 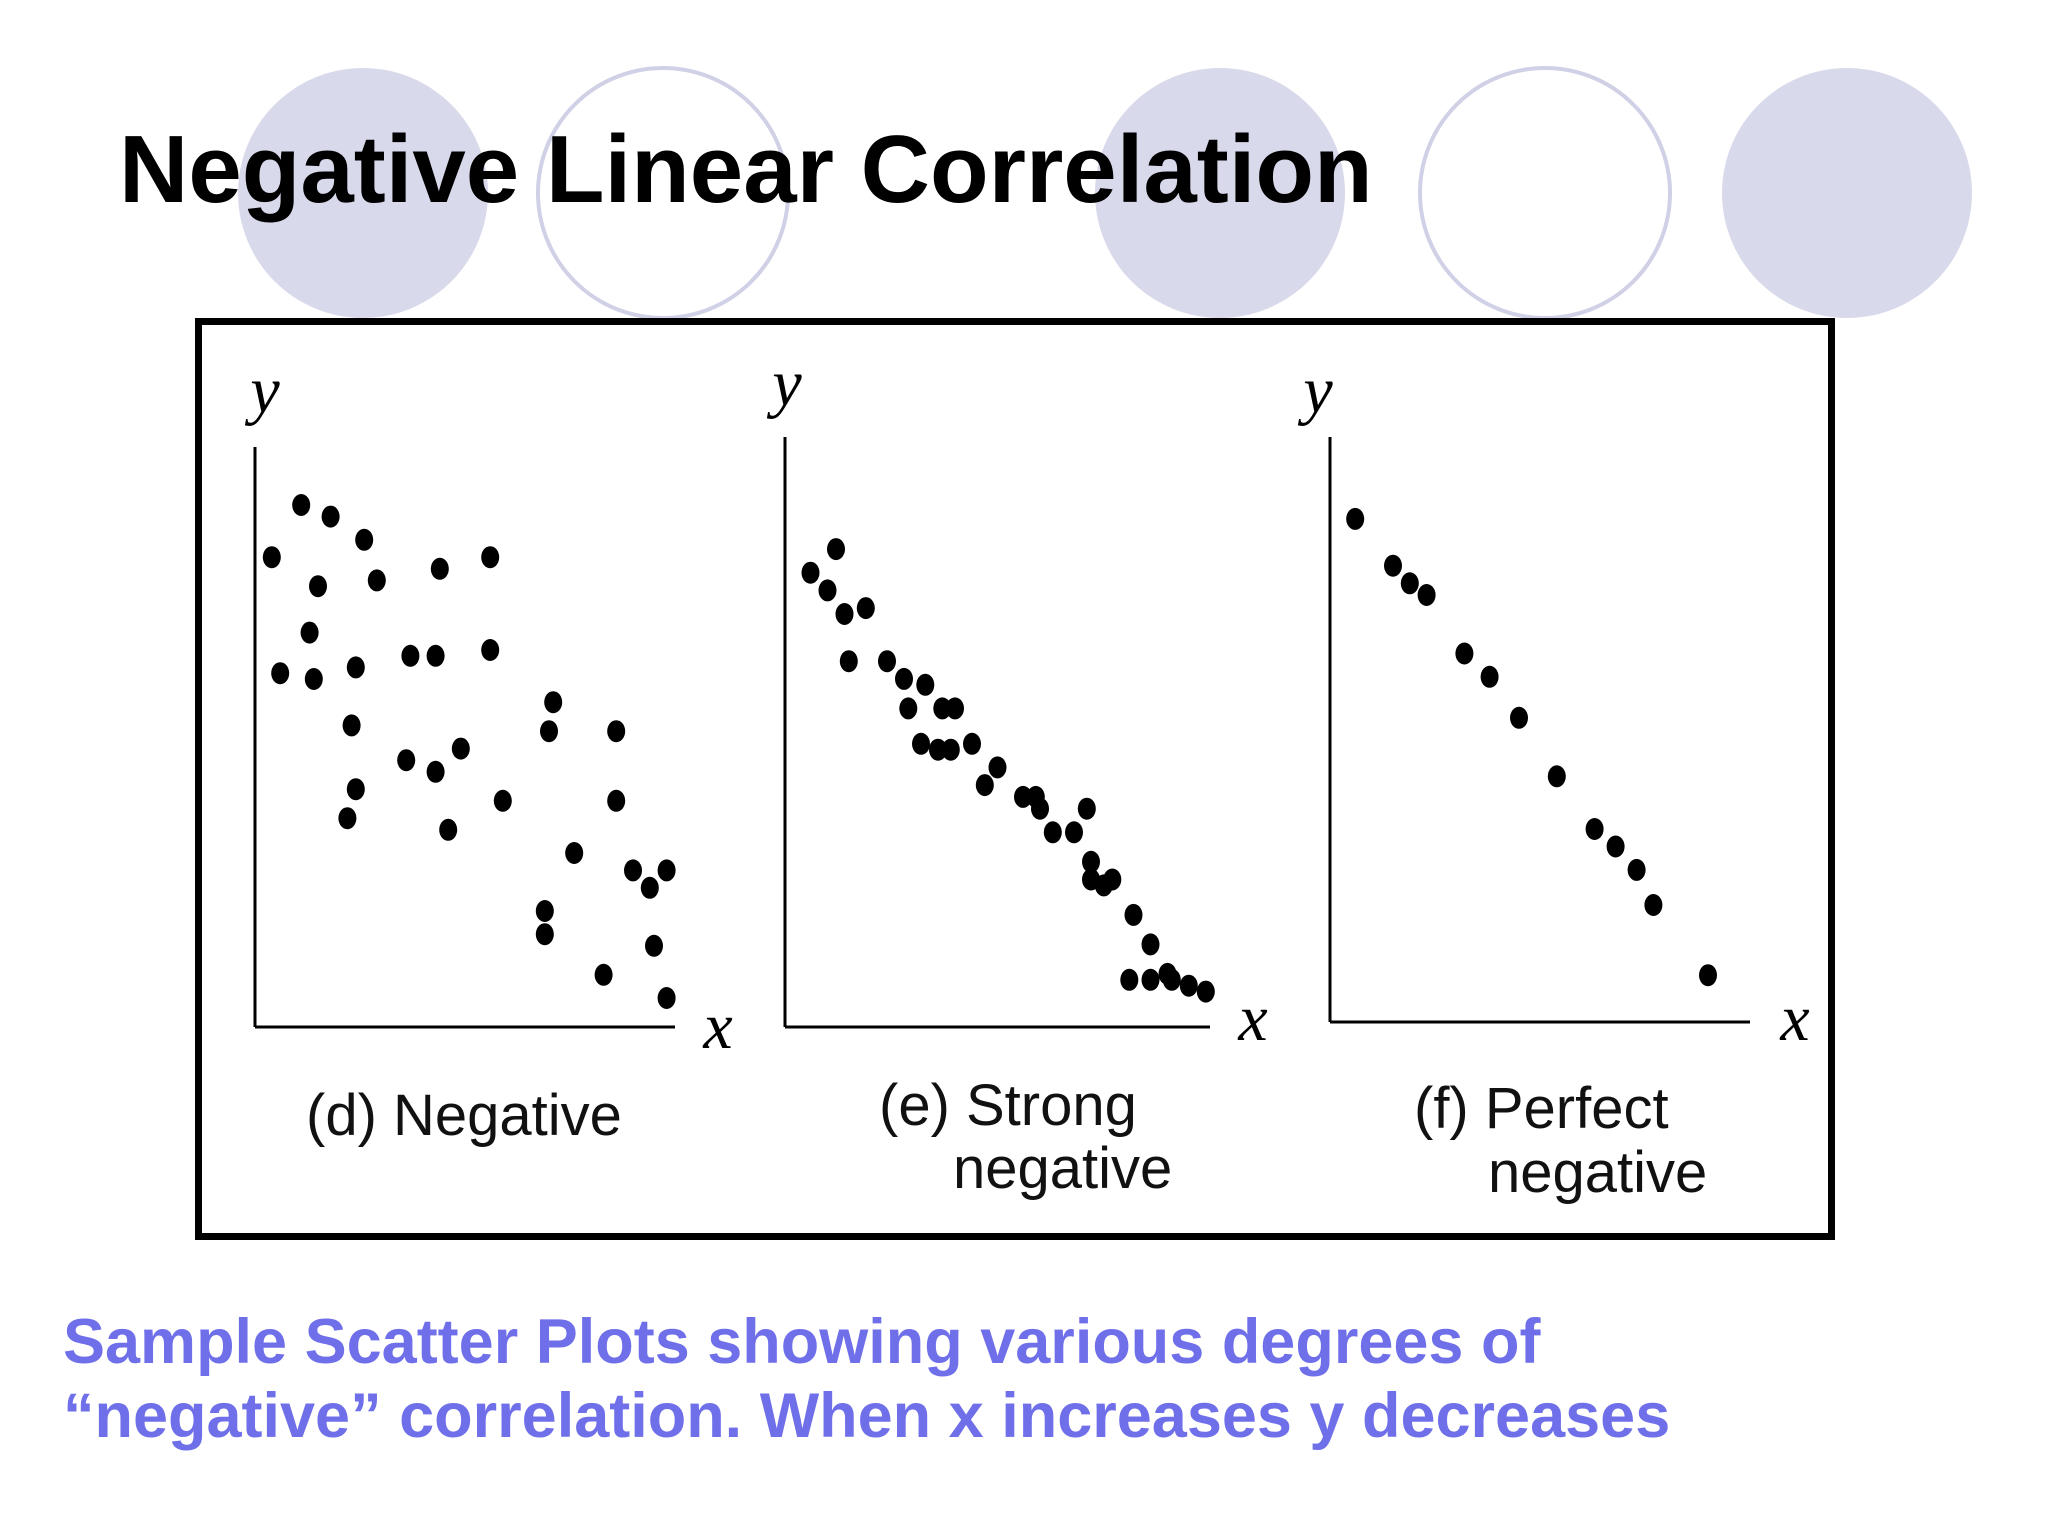 I want to click on panel-caption-line: (f) Perfect, so click(x=1541, y=1108).